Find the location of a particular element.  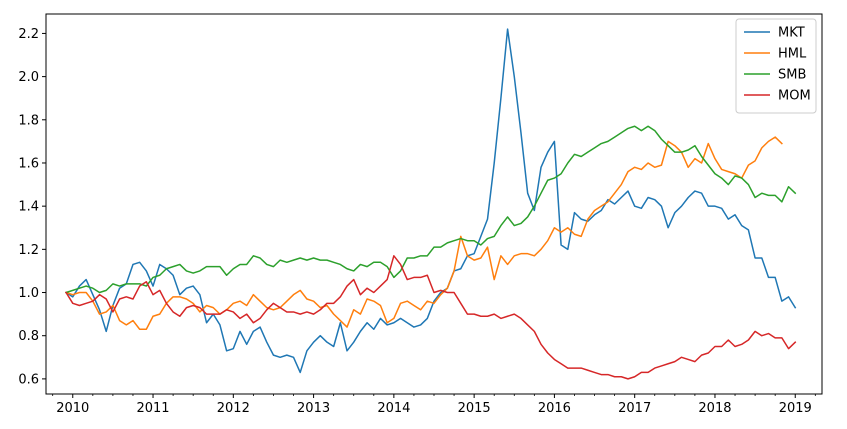

y-tick-label: 1.4 is located at coordinates (28, 207).